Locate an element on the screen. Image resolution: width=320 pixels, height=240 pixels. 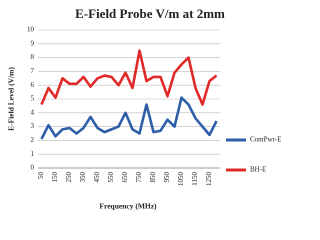
y-tick-label: 0 is located at coordinates (33, 168).